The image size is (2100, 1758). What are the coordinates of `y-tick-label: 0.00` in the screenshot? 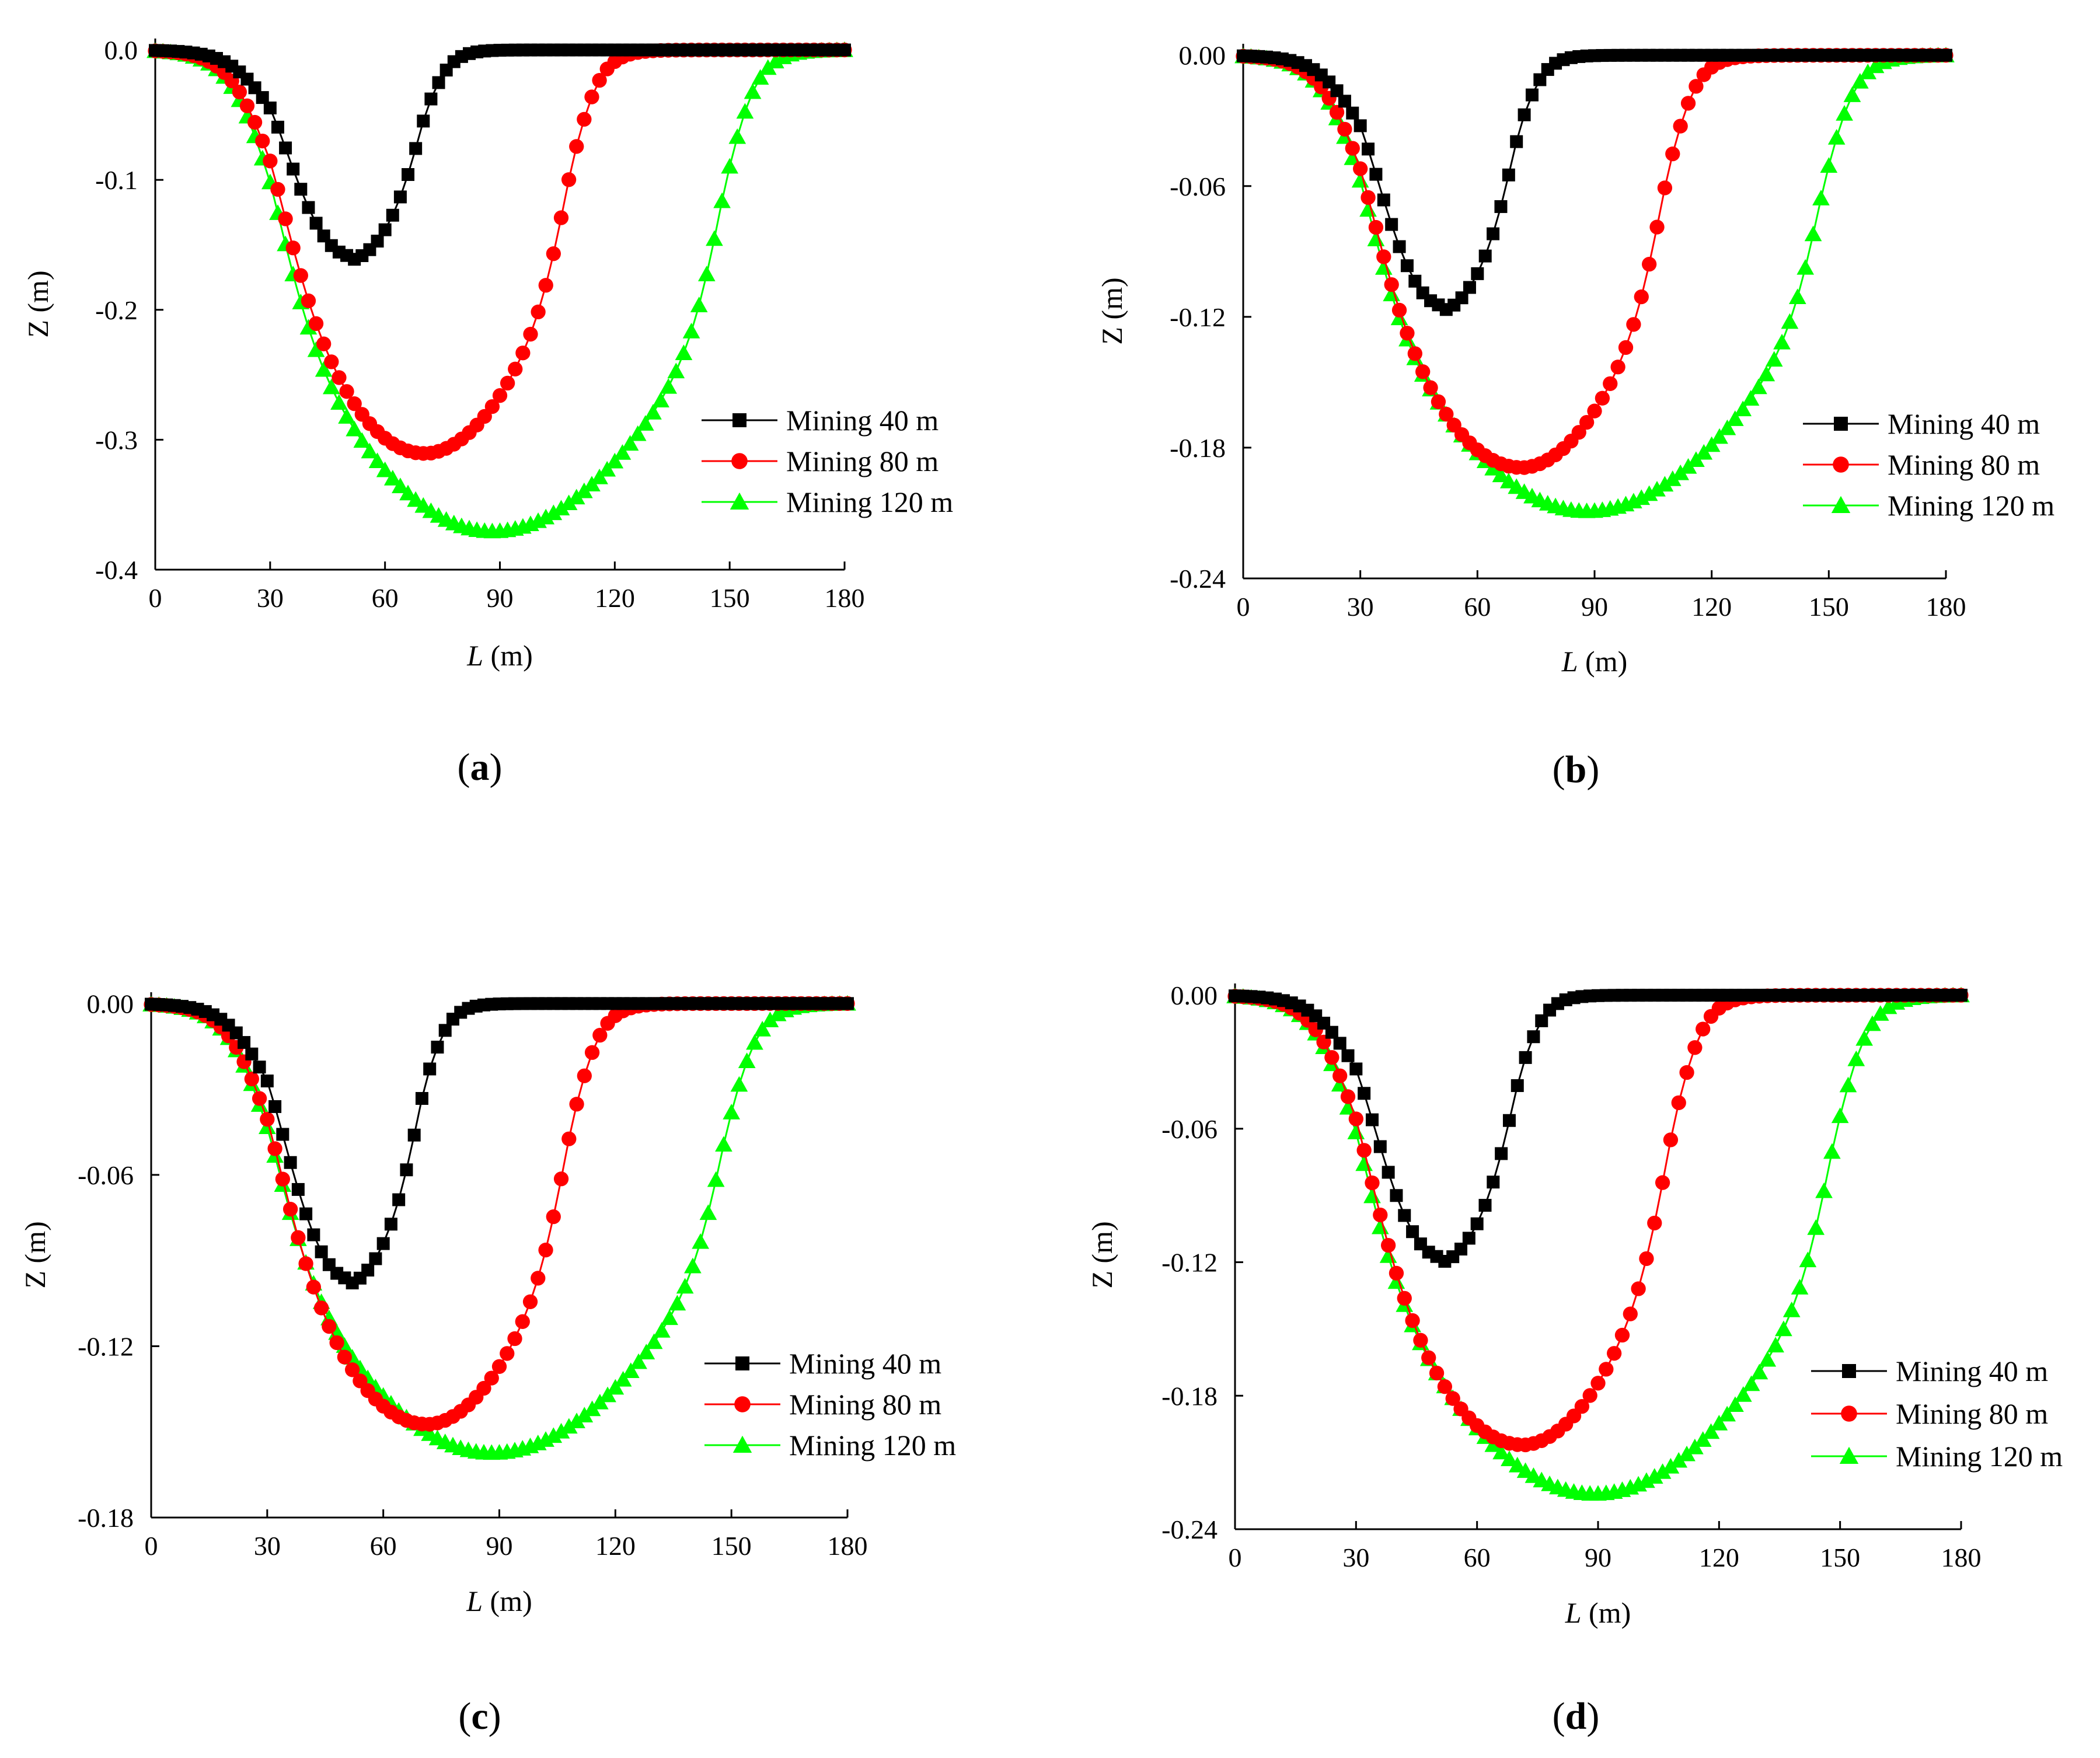 It's located at (1202, 56).